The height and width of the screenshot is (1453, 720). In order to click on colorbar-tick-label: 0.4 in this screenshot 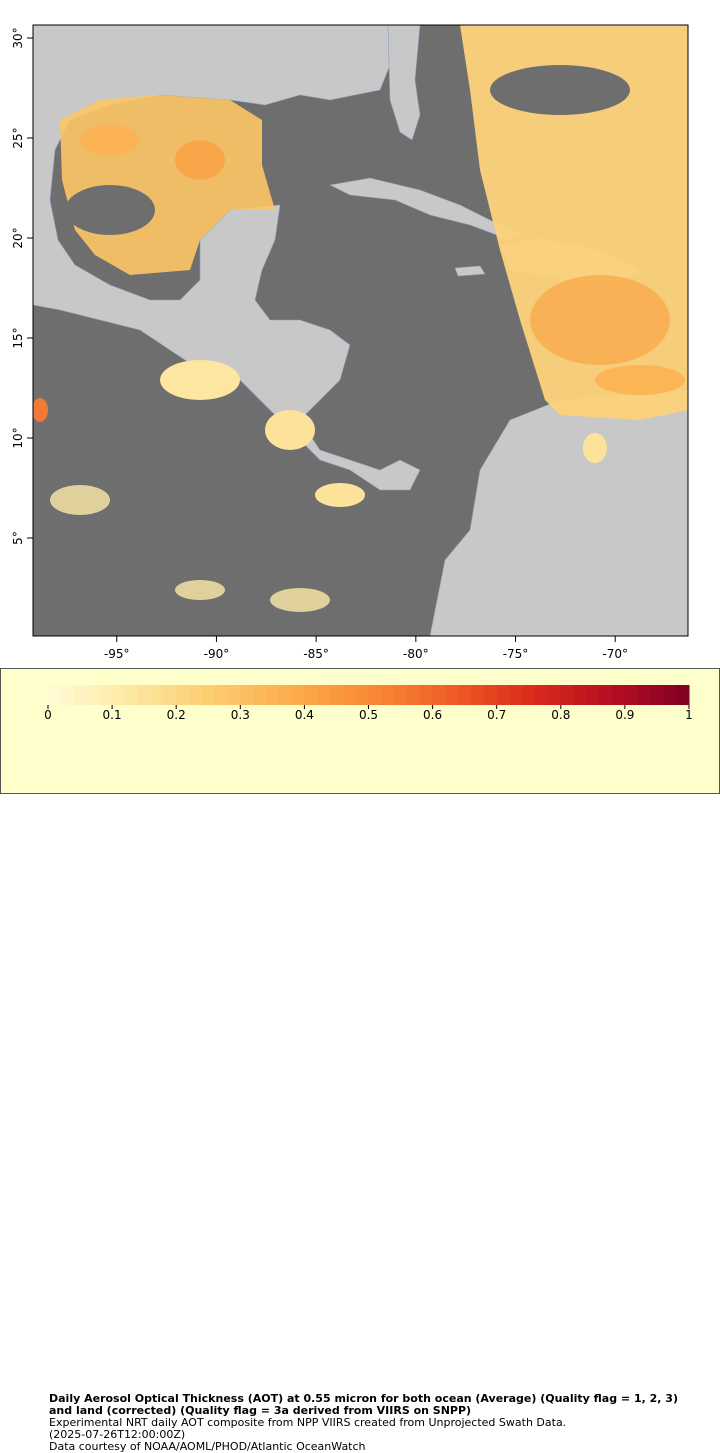, I will do `click(304, 713)`.